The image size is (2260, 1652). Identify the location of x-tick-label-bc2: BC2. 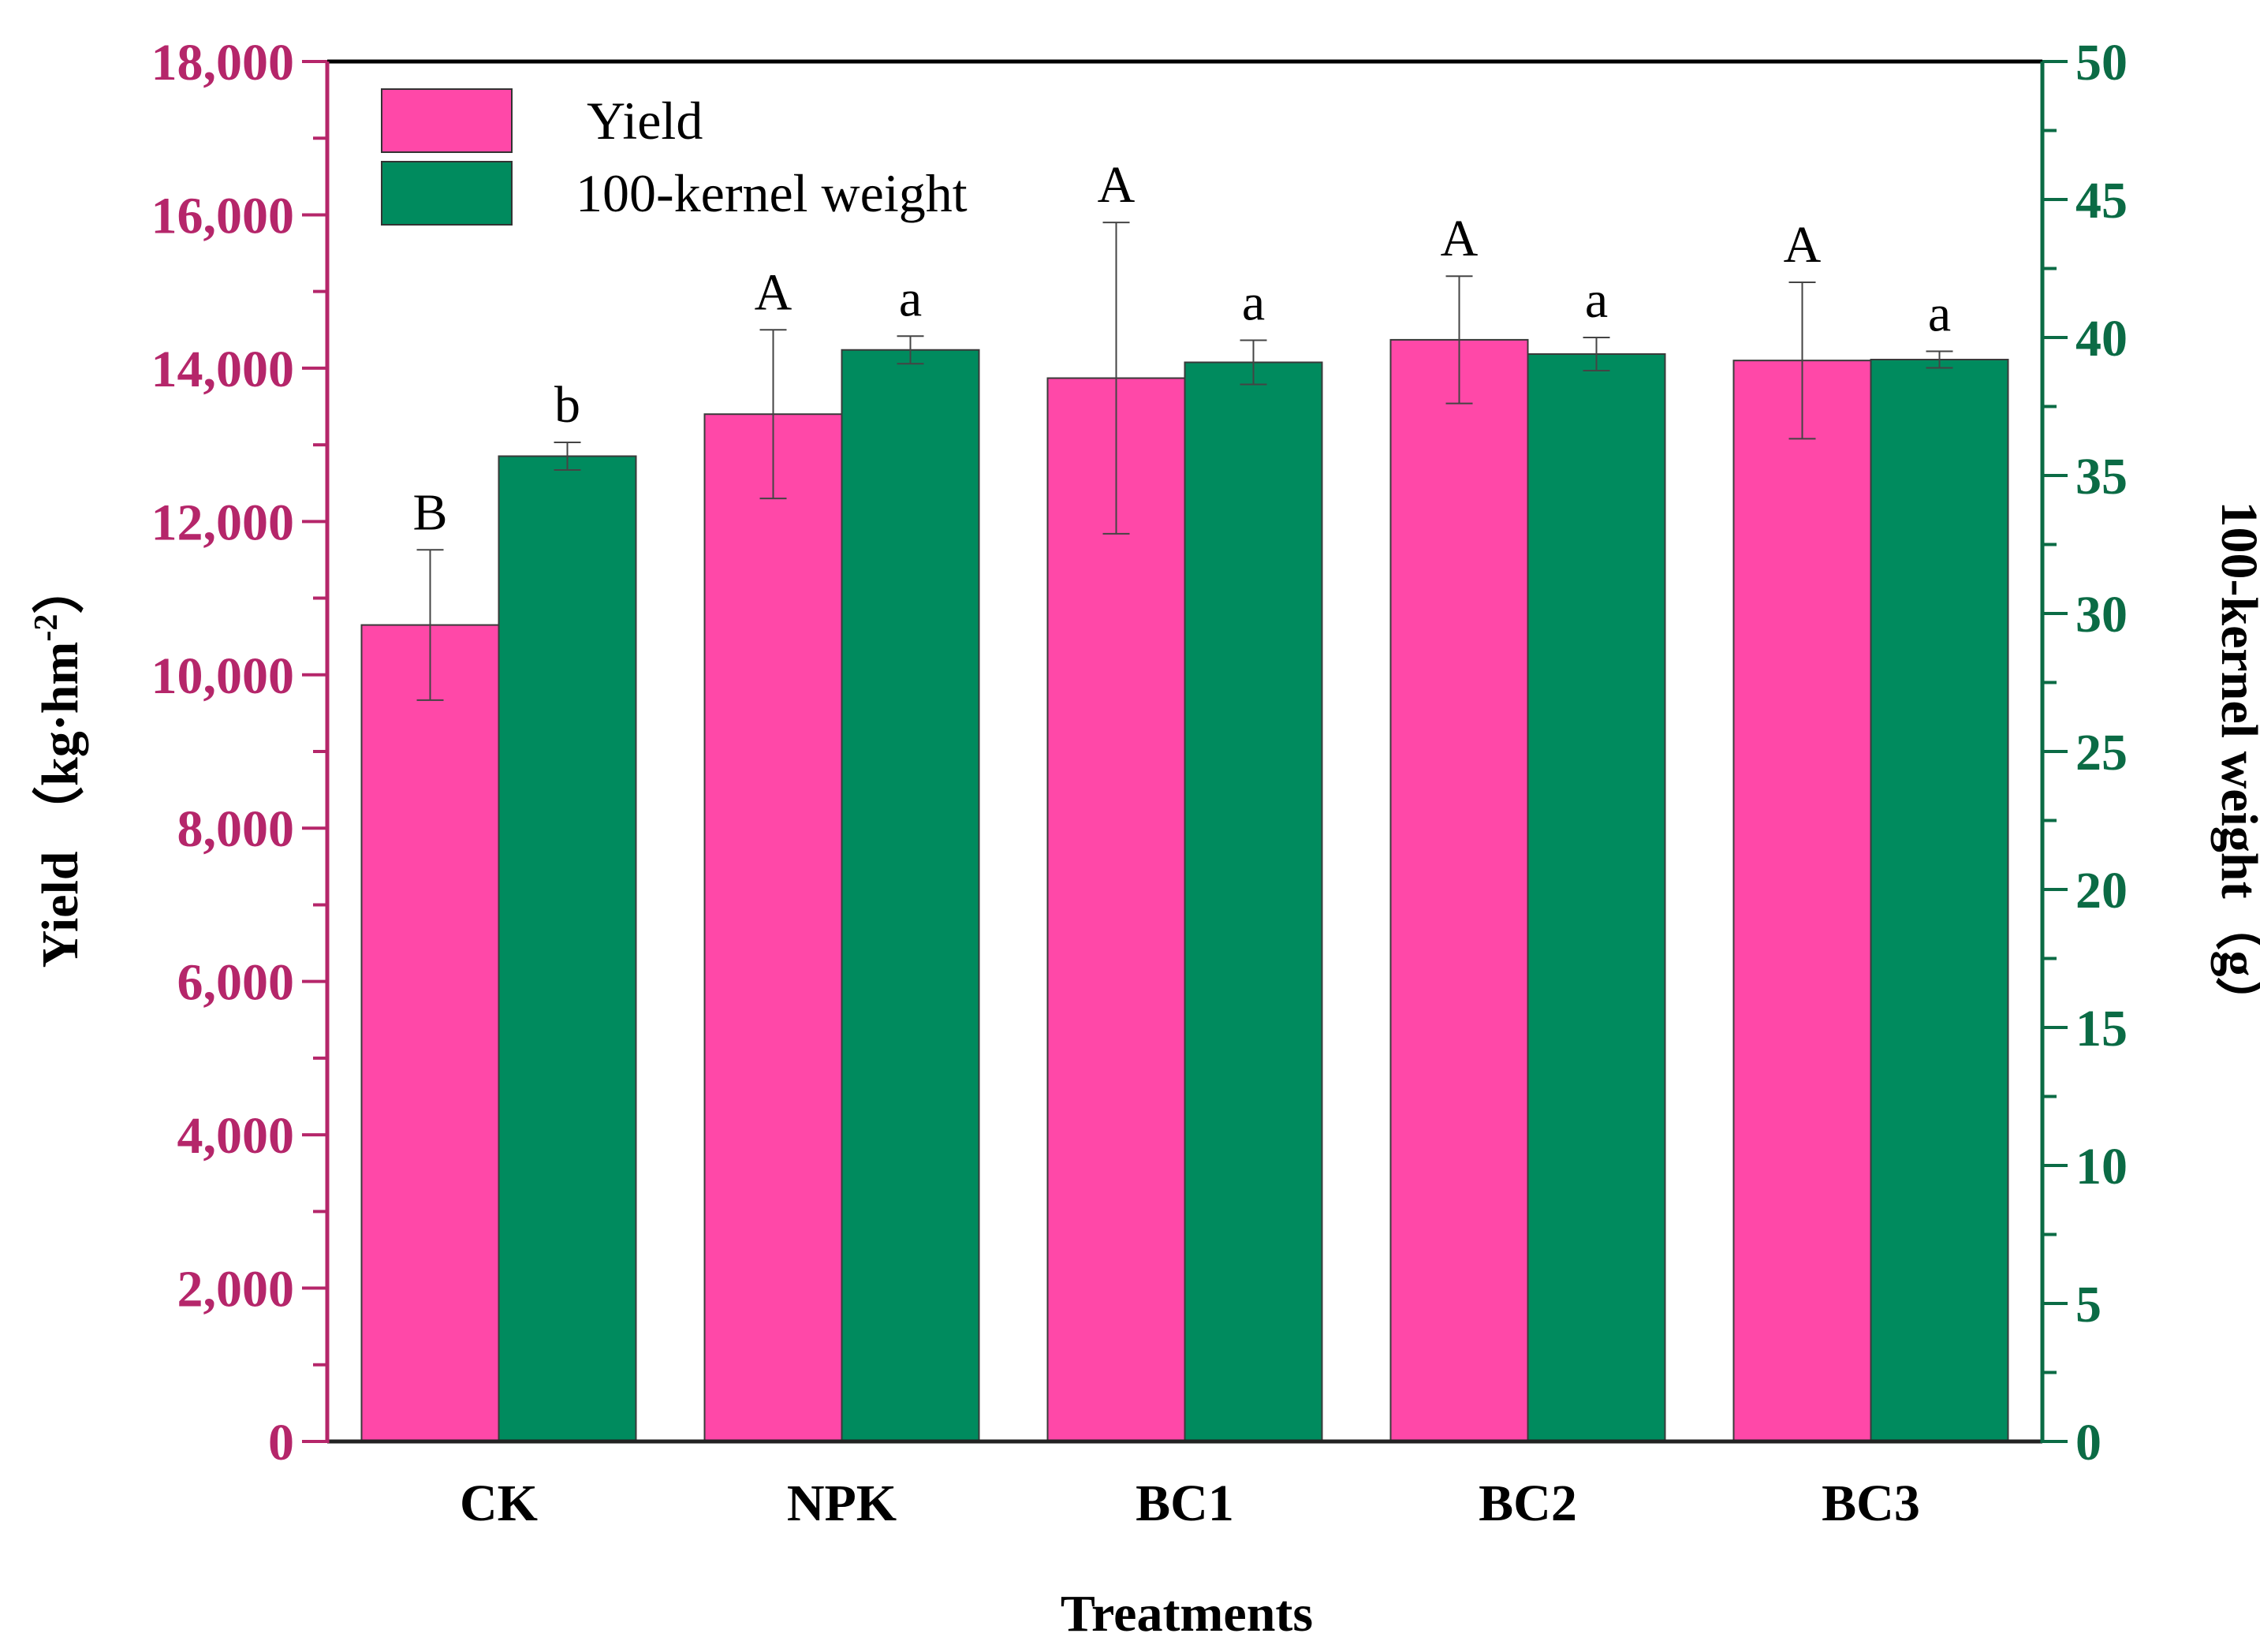
(1528, 1503).